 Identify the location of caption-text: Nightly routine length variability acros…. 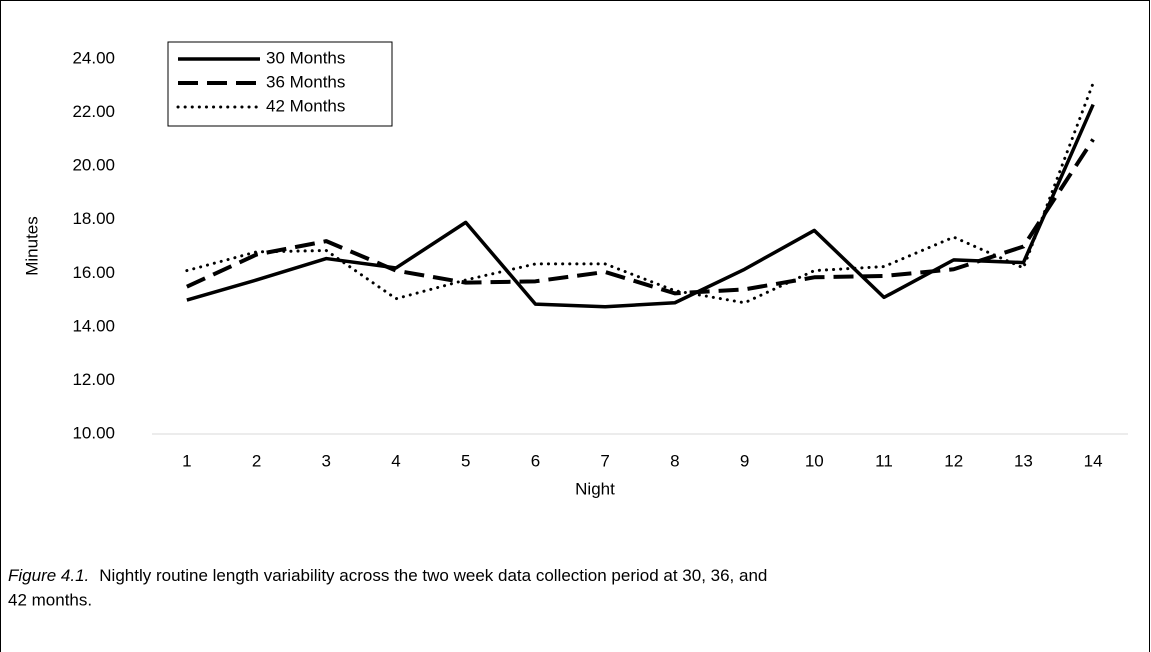
(433, 575).